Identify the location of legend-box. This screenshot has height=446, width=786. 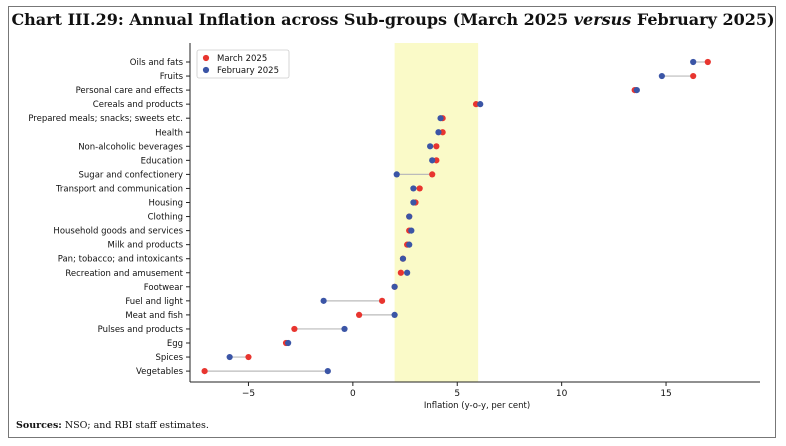
(243, 64).